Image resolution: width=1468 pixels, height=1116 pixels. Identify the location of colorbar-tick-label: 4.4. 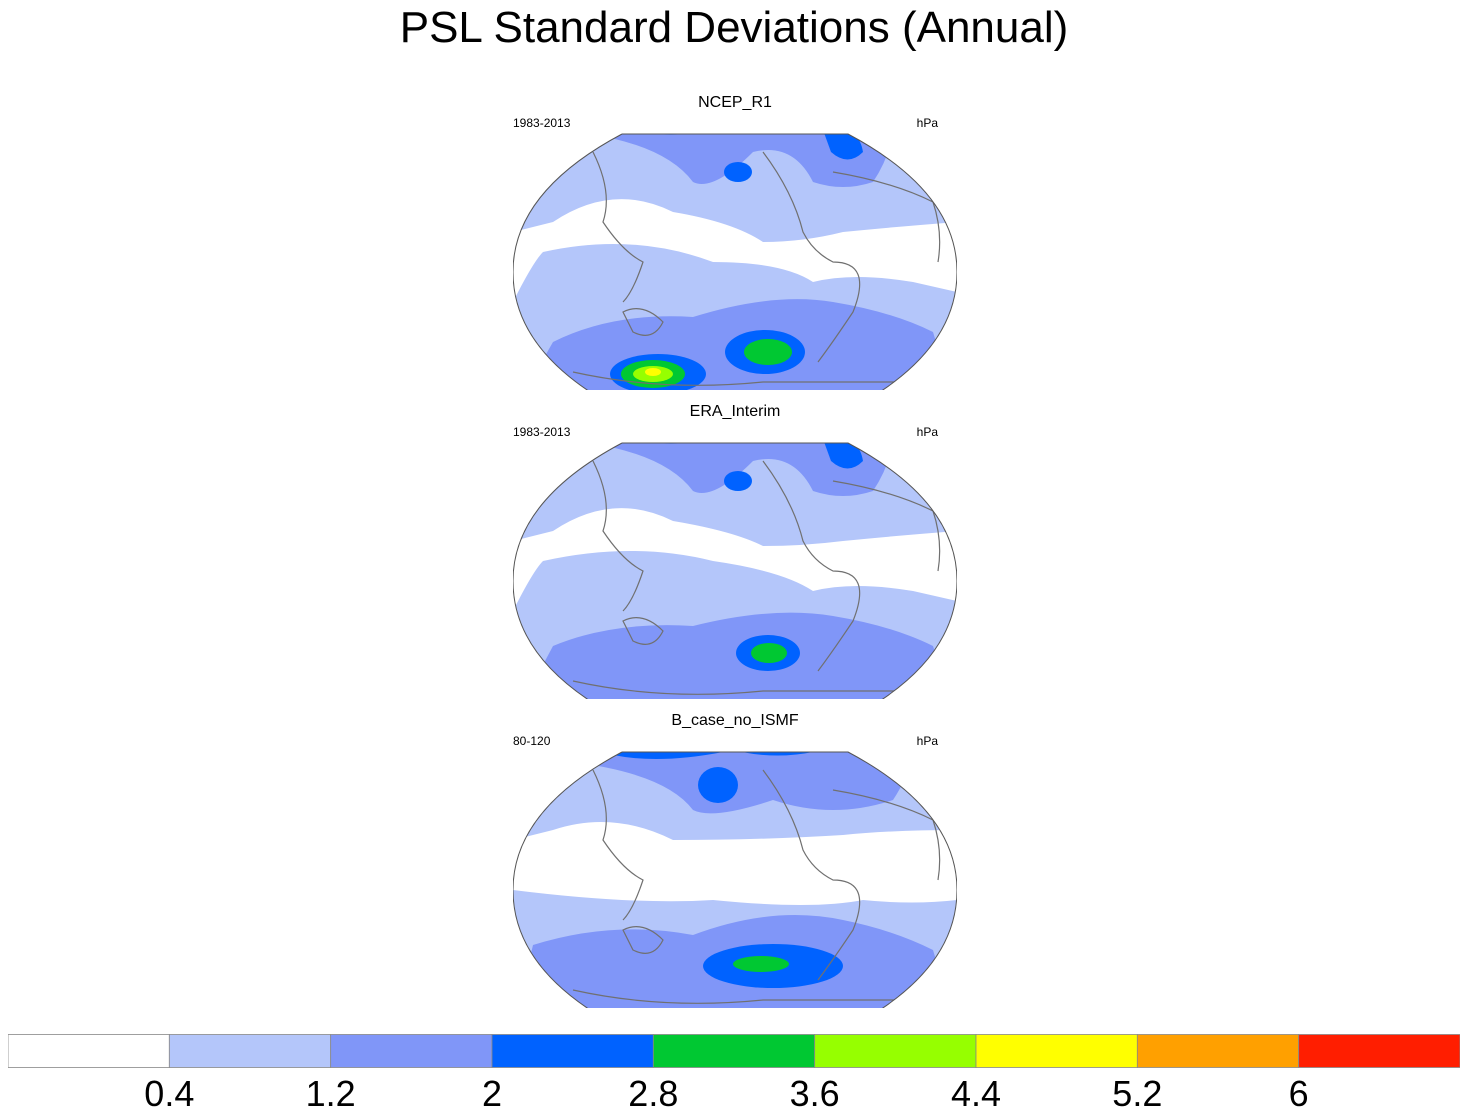
(976, 1093).